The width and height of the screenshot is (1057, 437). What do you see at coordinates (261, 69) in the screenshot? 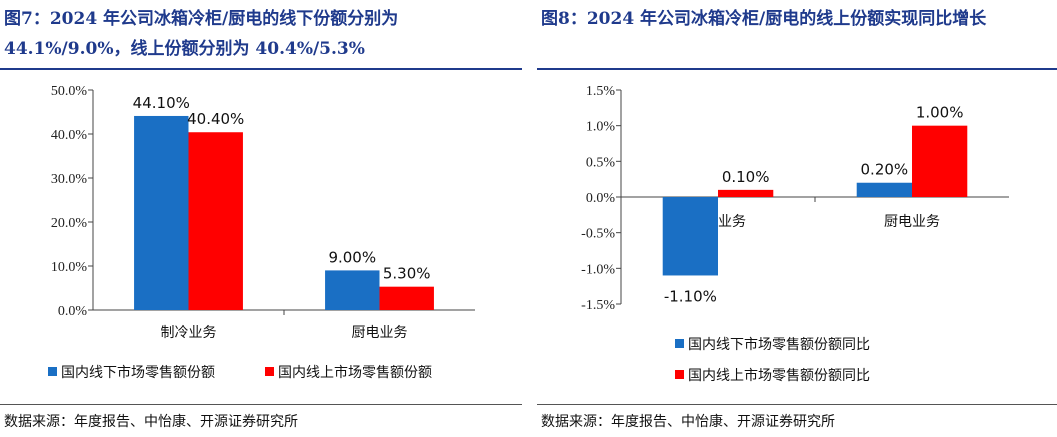
I see `left-title-rule` at bounding box center [261, 69].